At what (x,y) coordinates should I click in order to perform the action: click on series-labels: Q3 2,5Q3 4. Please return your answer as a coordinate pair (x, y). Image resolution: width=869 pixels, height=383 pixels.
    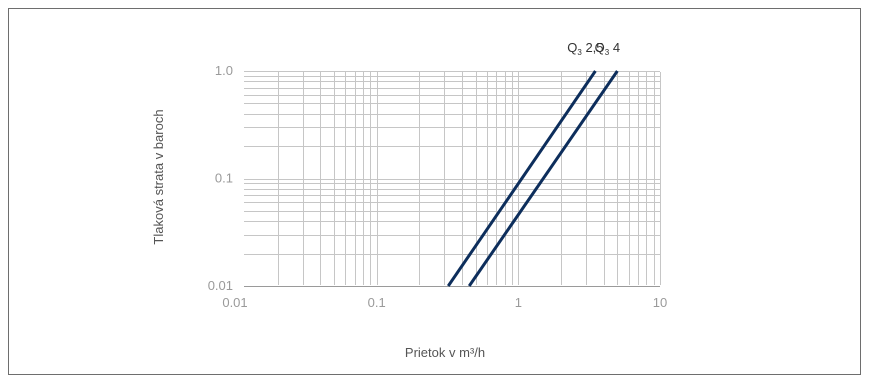
    Looking at the image, I should click on (593, 48).